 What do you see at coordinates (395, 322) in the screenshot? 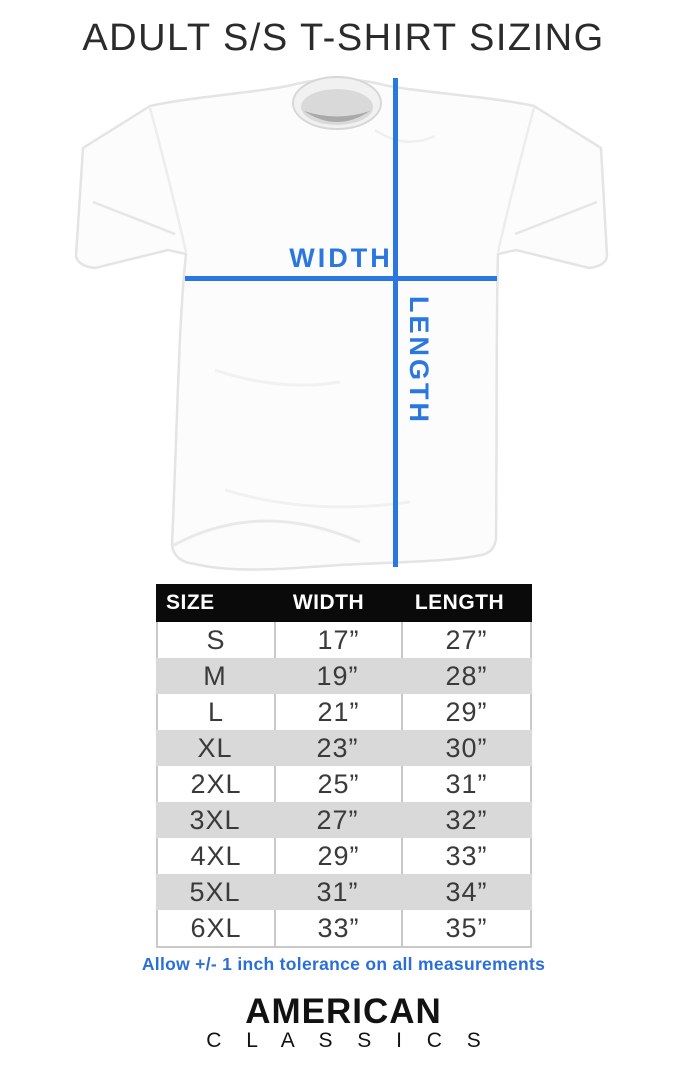
I see `length-measure-line` at bounding box center [395, 322].